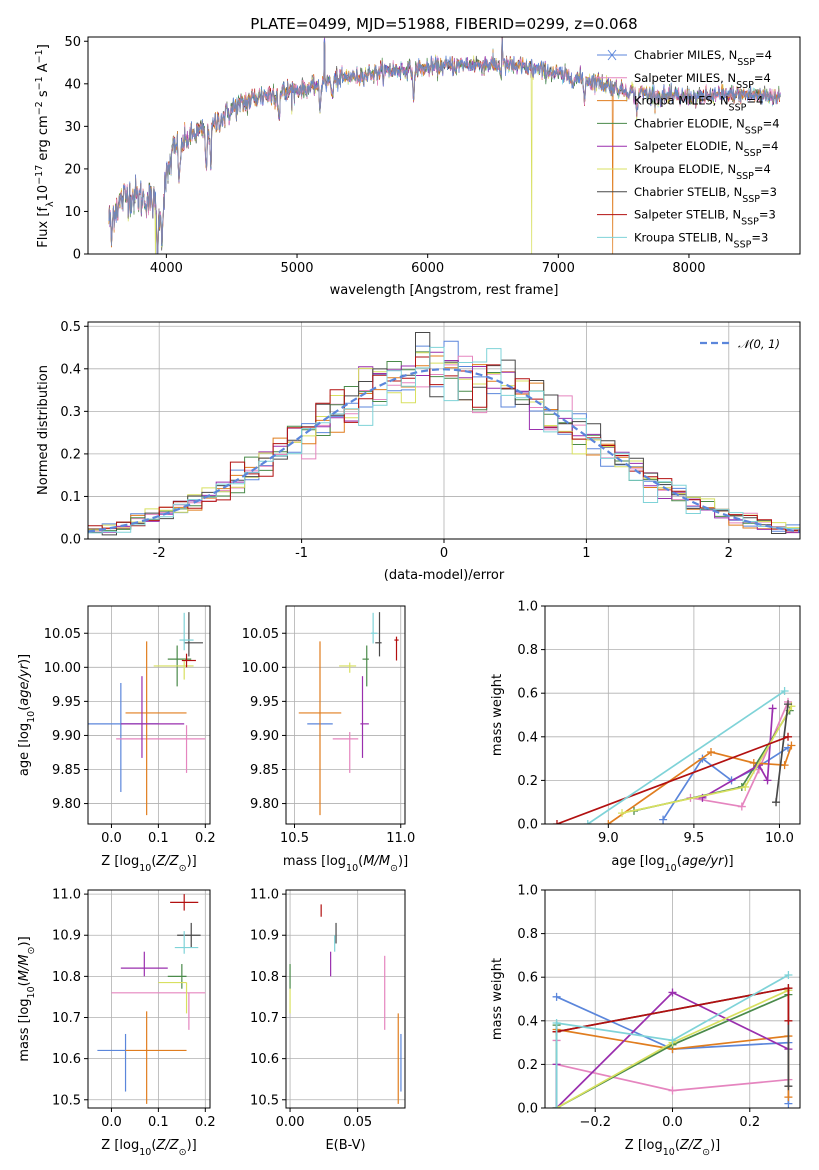 The image size is (819, 1170). What do you see at coordinates (27, 715) in the screenshot?
I see `y-axis-label: age [log10(age/yr)]` at bounding box center [27, 715].